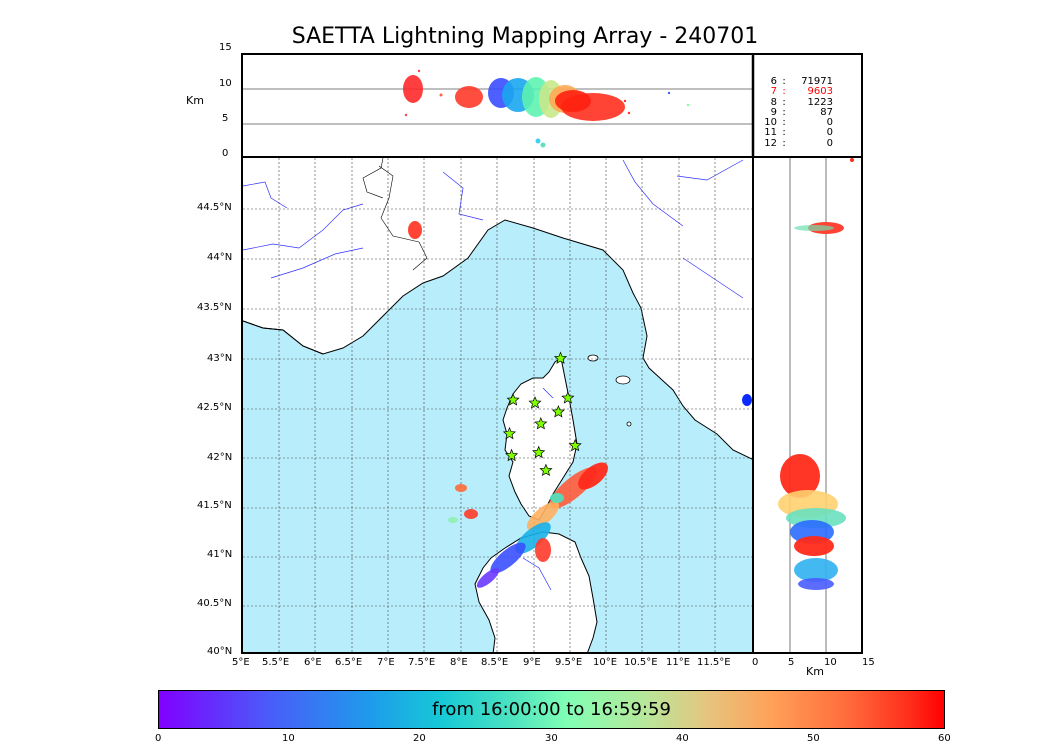  Describe the element at coordinates (678, 662) in the screenshot. I see `lon-tick: 11°E` at that location.